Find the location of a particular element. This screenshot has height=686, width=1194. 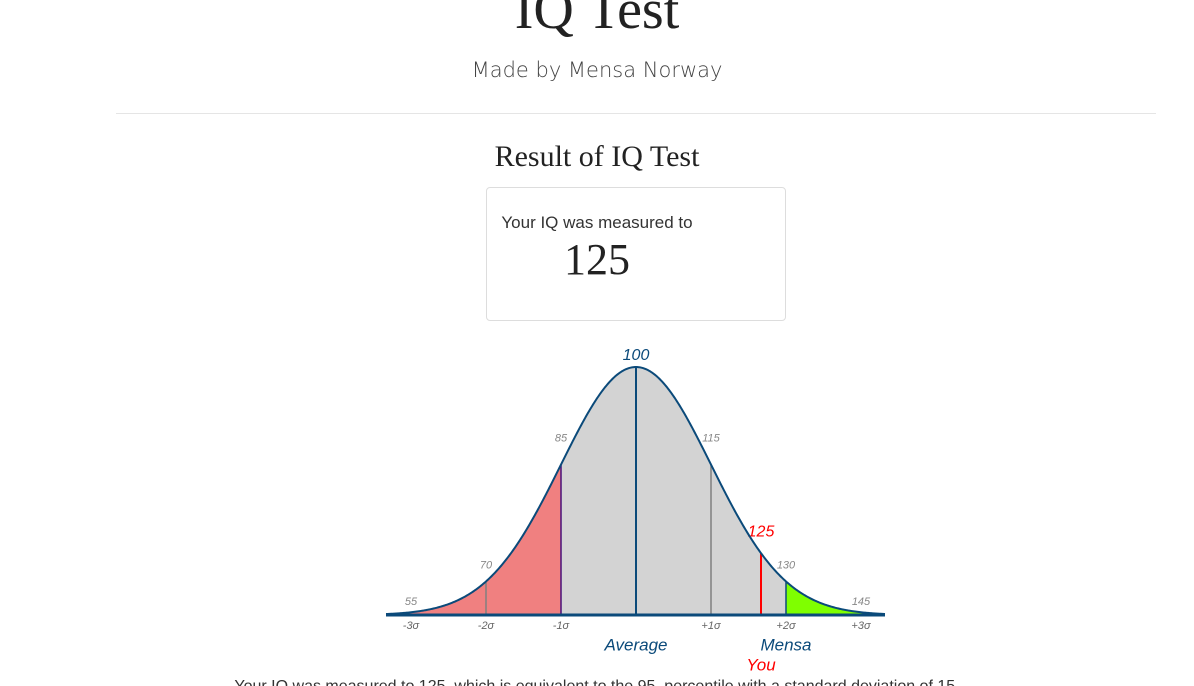

sigma-label: -2σ is located at coordinates (486, 626).